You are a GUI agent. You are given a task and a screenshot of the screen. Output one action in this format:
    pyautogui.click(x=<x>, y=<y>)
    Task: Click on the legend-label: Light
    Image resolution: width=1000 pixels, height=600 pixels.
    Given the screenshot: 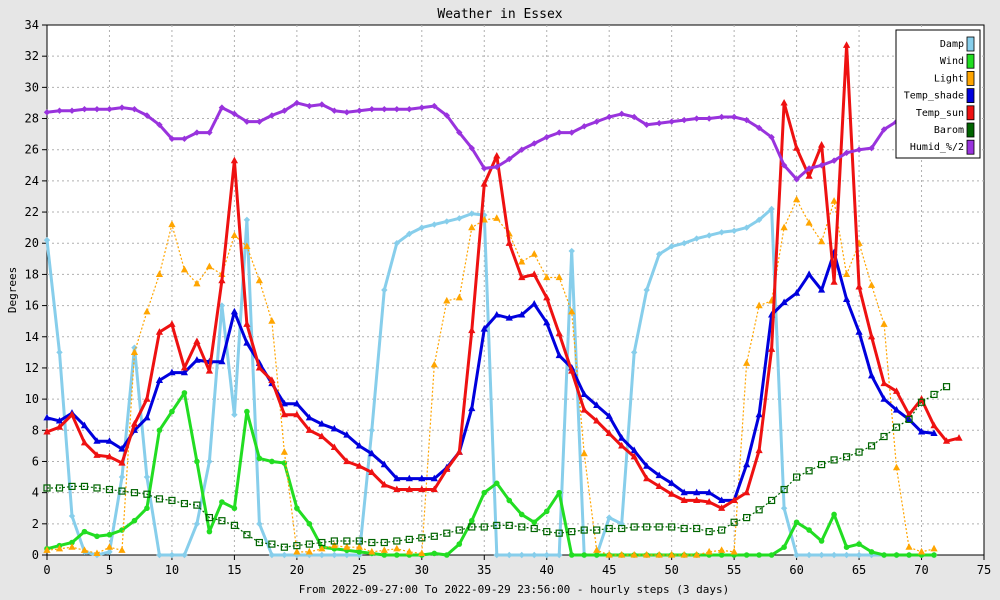 What is the action you would take?
    pyautogui.click(x=949, y=78)
    